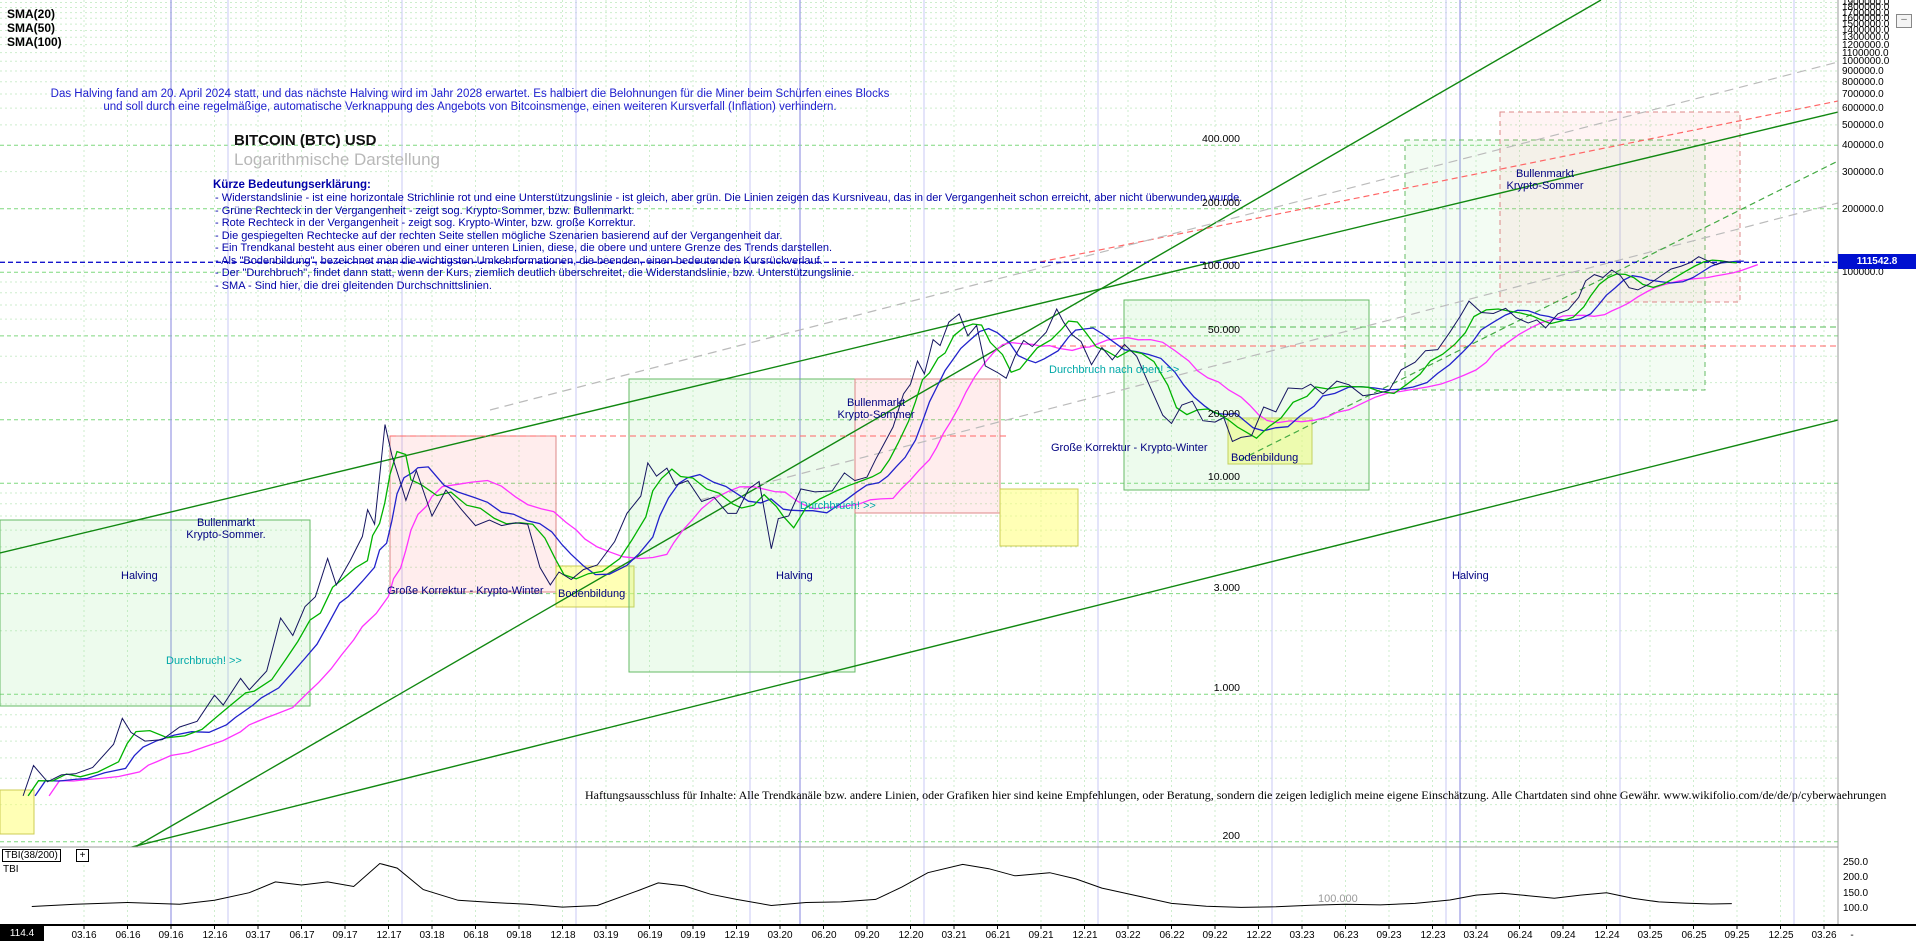  Describe the element at coordinates (1904, 21) in the screenshot. I see `minimize-icon: –` at that location.